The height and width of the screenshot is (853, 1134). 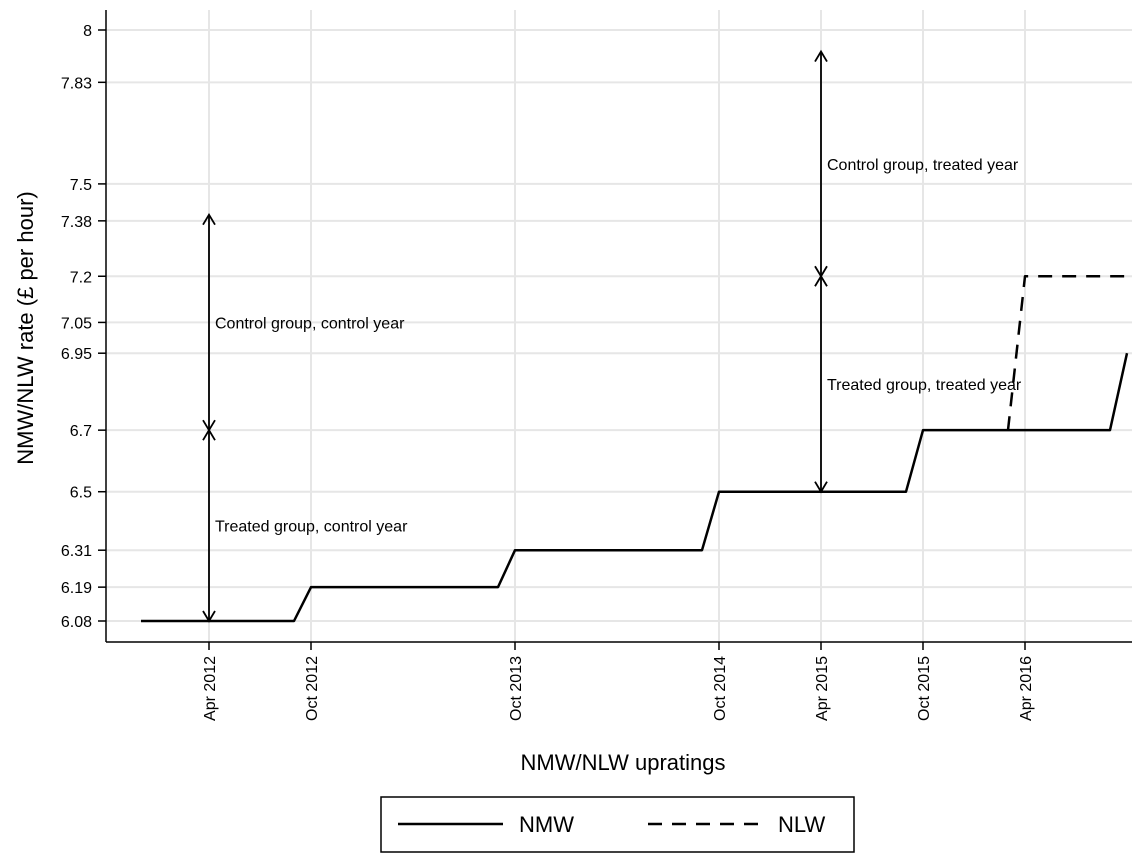 I want to click on x-tick-label: Oct 2013, so click(x=516, y=688).